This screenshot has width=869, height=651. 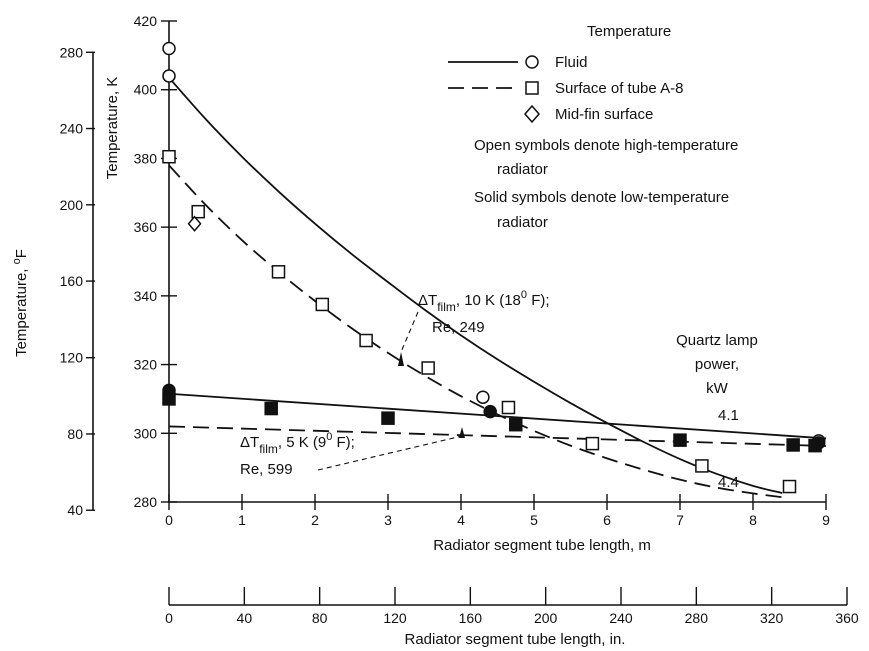 What do you see at coordinates (146, 227) in the screenshot?
I see `y-tick-label: 360` at bounding box center [146, 227].